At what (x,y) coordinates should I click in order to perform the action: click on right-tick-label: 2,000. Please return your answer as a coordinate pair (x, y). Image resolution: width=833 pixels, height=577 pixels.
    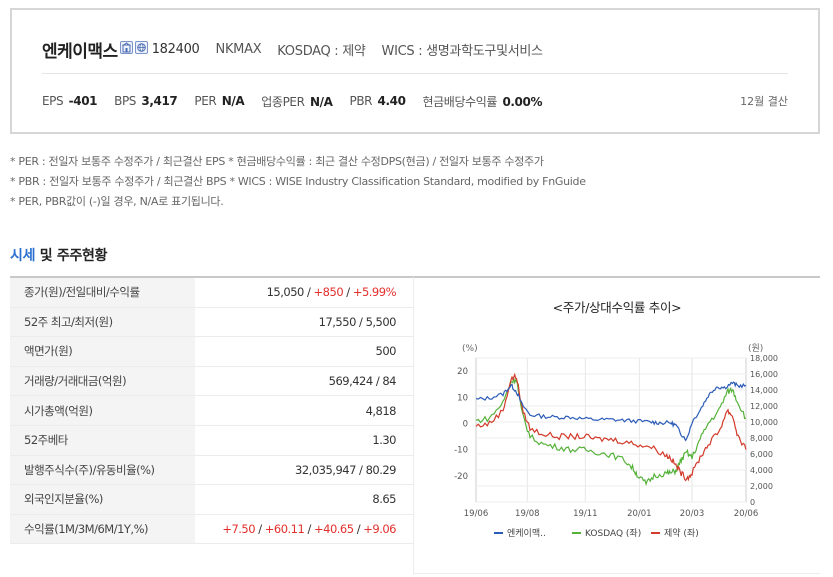
    Looking at the image, I should click on (761, 486).